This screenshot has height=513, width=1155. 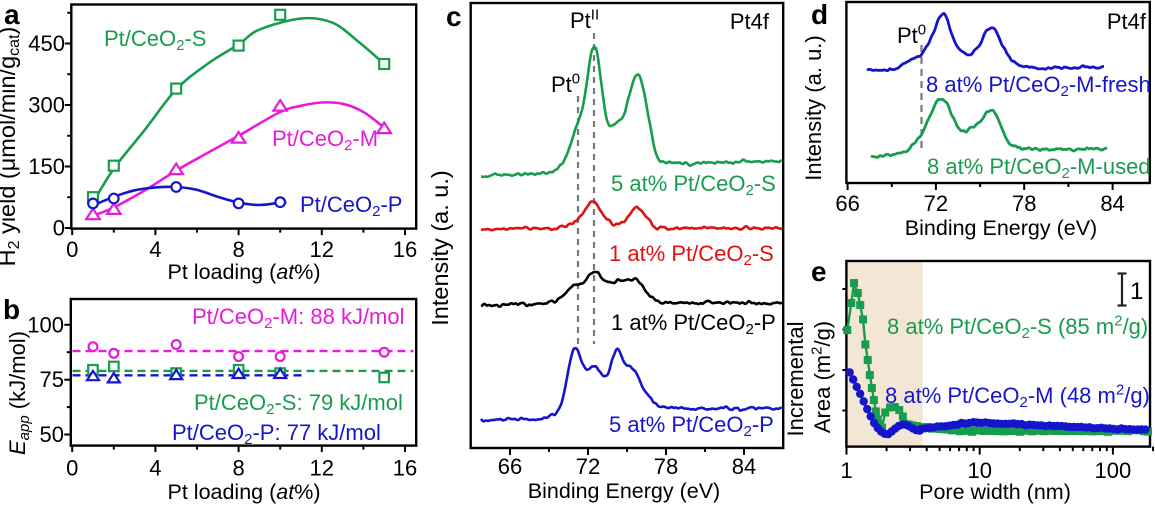 I want to click on svg-text: Pt/CeO2-M, so click(x=325, y=140).